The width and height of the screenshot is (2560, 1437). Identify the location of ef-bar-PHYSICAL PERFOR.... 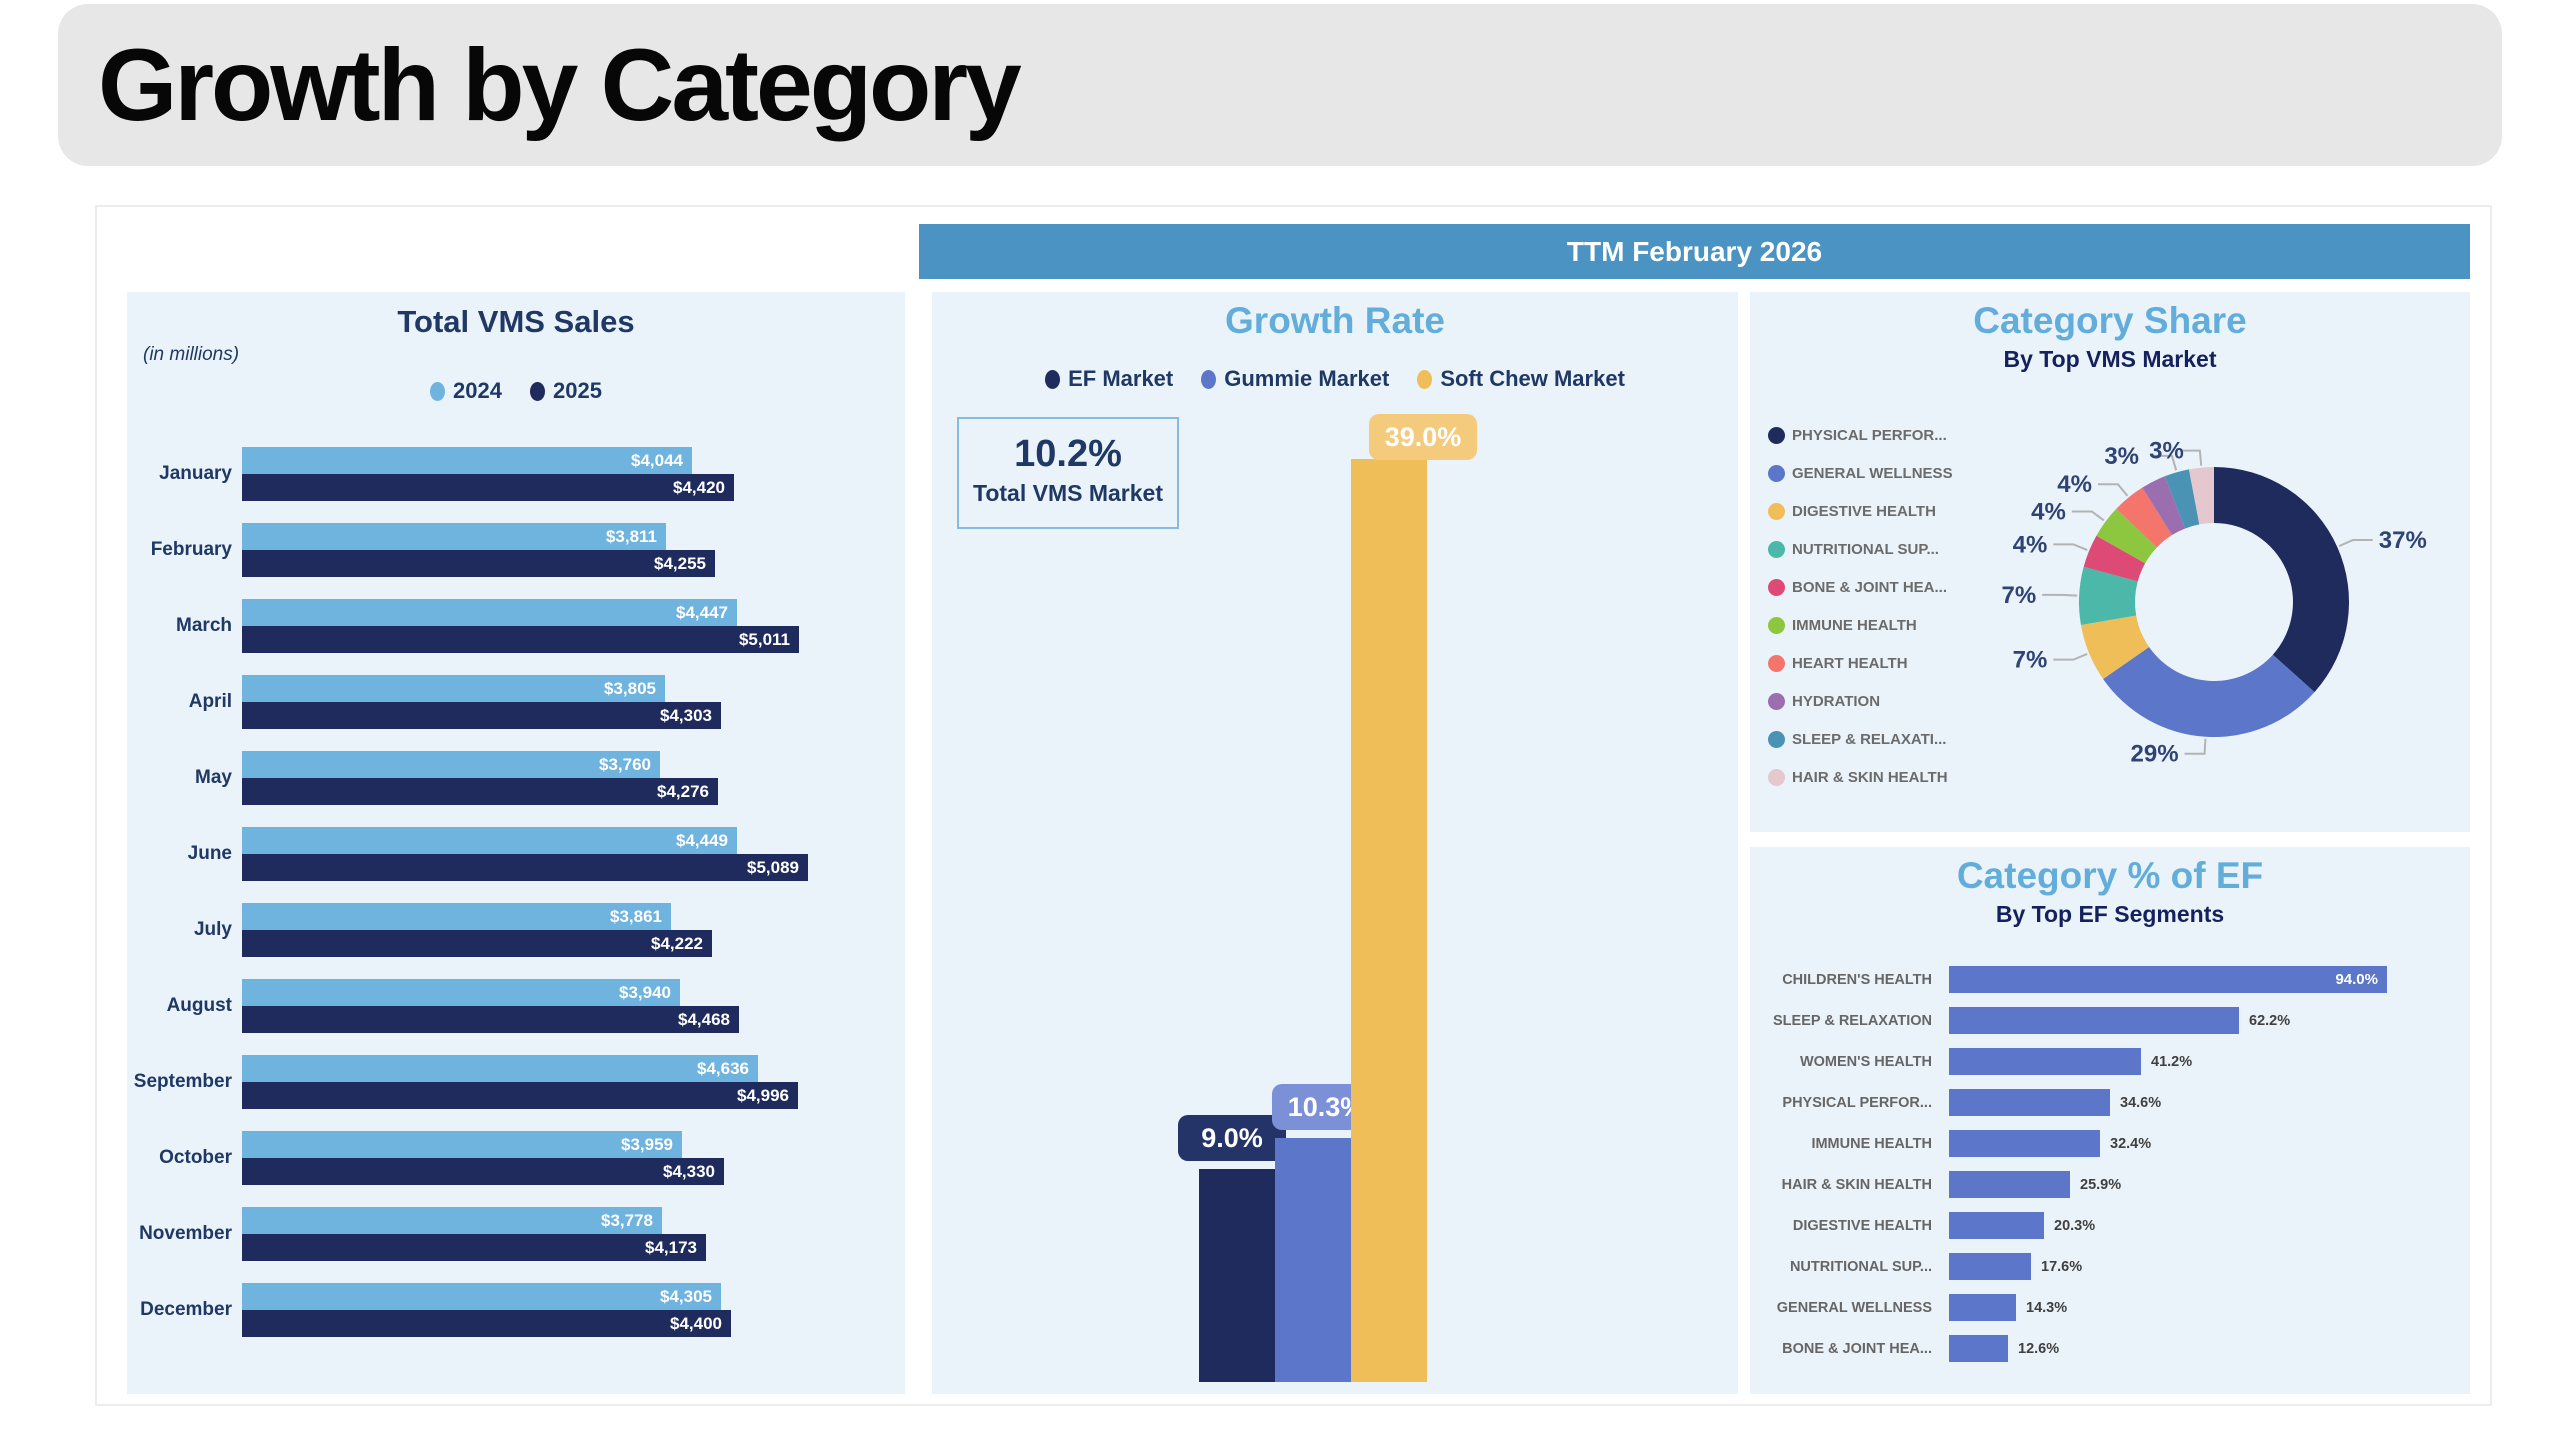
(2029, 1102).